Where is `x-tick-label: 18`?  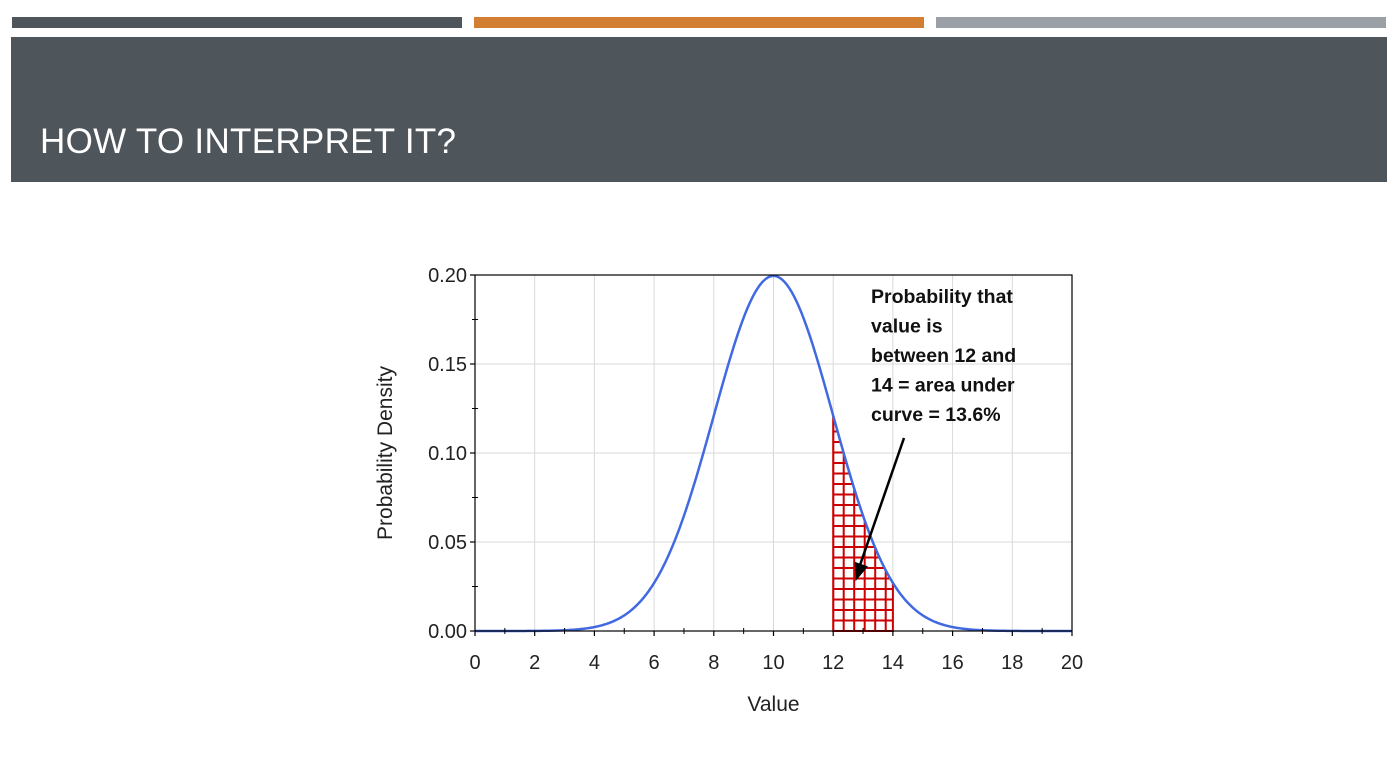
x-tick-label: 18 is located at coordinates (1012, 663).